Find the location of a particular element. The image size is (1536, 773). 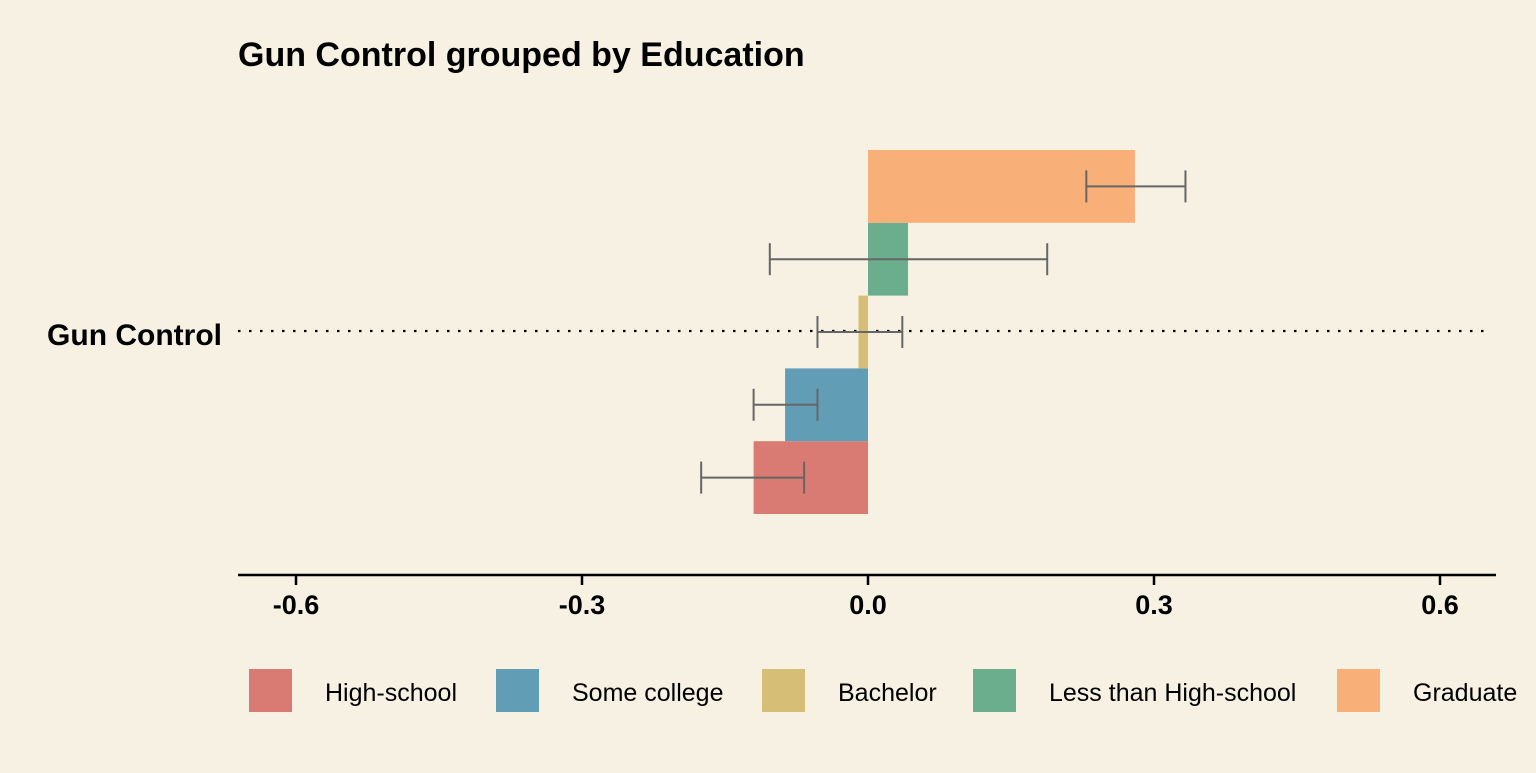

x-axis: -0.6 -0.3 0.0 0.3 0.6 is located at coordinates (867, 596).